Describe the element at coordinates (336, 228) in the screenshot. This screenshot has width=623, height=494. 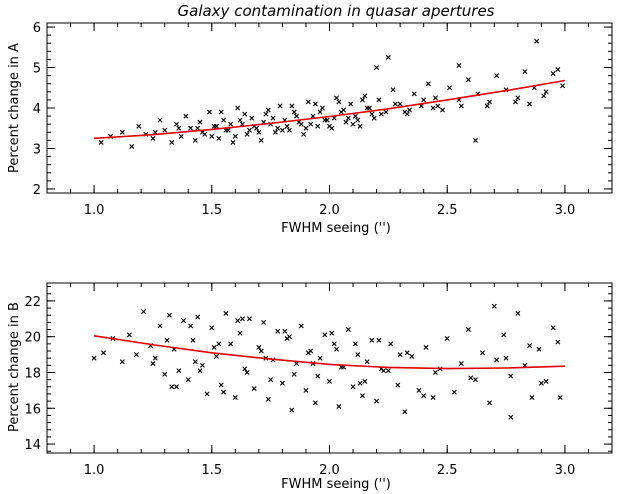
I see `x-axis-label-a: FWHM seeing ('')` at that location.